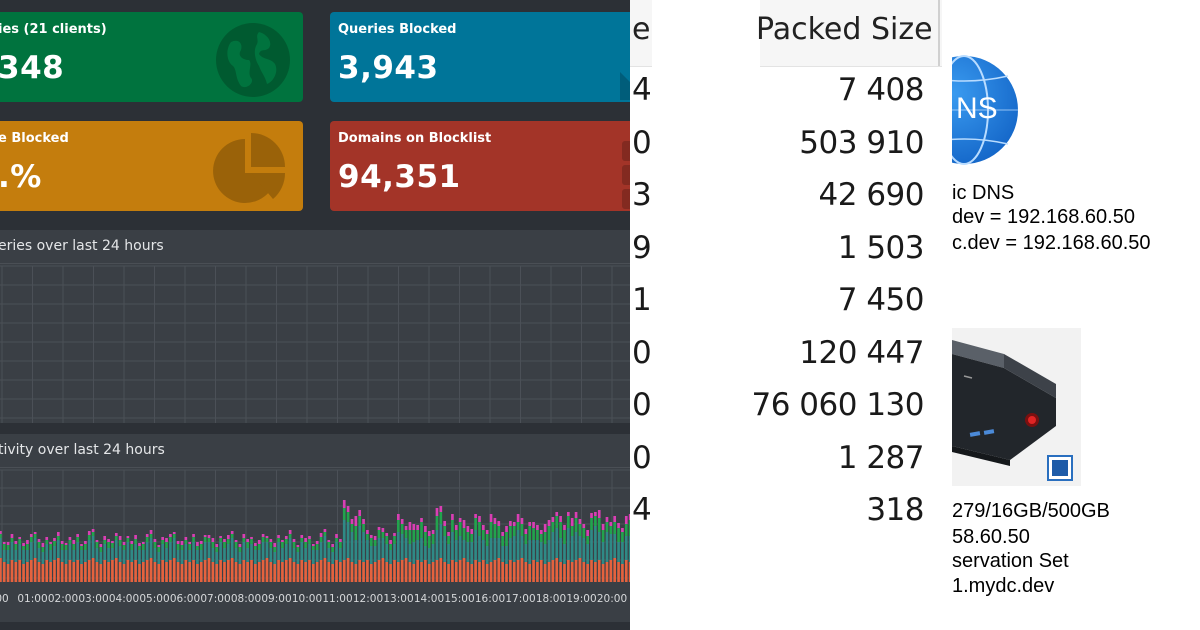 Image resolution: width=1200 pixels, height=630 pixels. Describe the element at coordinates (641, 33) in the screenshot. I see `size-column-header: e` at that location.